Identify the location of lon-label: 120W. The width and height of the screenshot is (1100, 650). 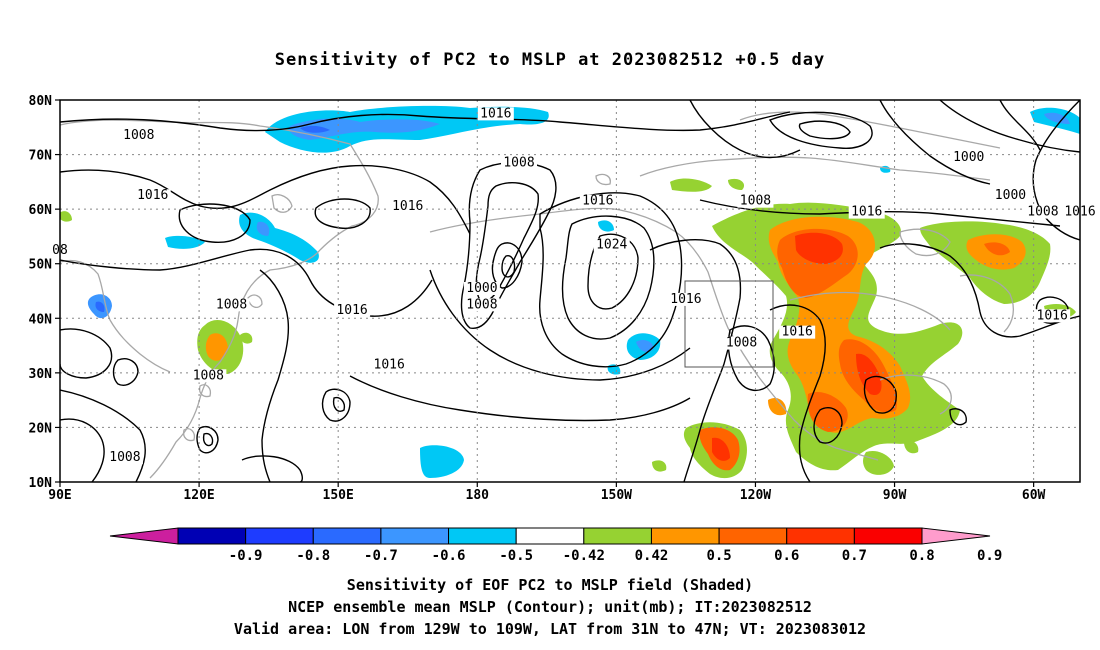
(755, 495).